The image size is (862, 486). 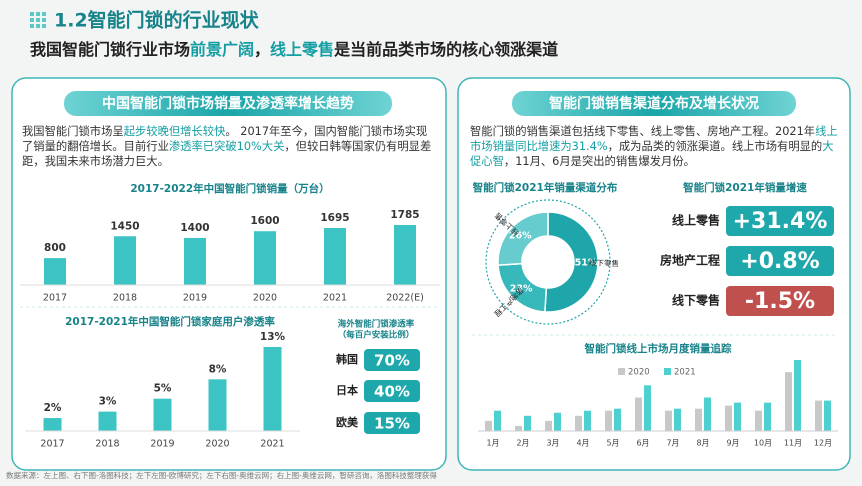 I want to click on logo-icon, so click(x=38, y=20).